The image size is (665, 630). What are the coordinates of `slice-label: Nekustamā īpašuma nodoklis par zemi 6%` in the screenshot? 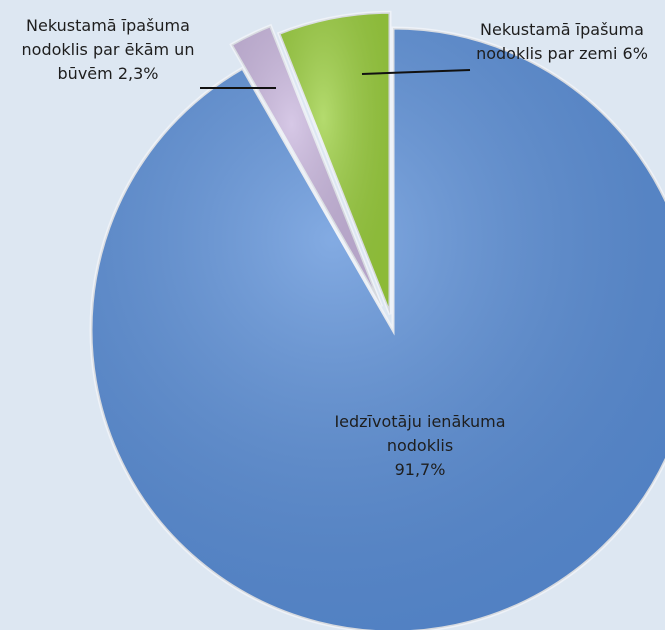 It's located at (562, 41).